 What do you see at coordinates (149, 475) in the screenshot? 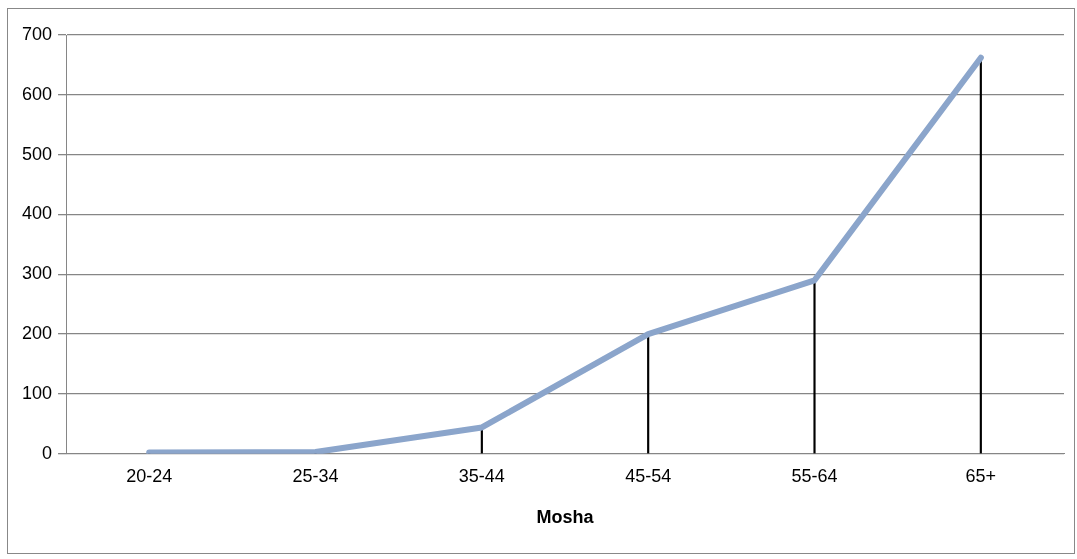
I see `x-tick-label: 20-24` at bounding box center [149, 475].